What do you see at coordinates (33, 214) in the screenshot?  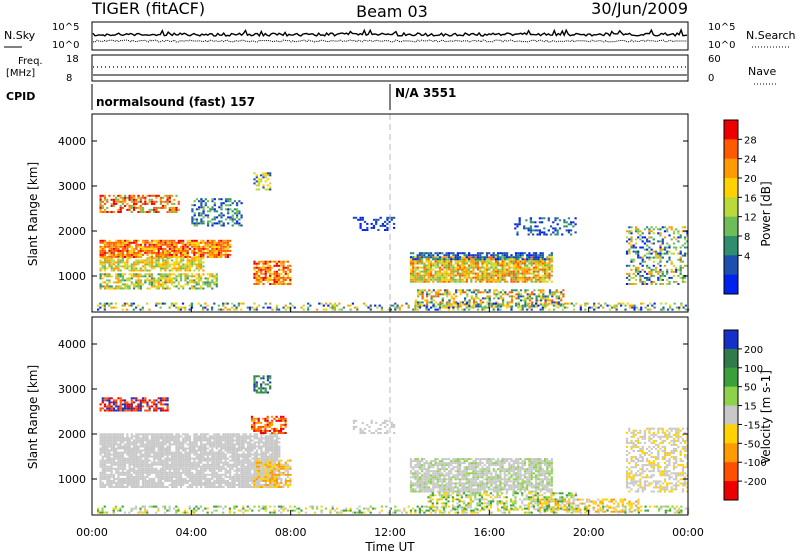 I see `power-ylabel: Slant Range [km]` at bounding box center [33, 214].